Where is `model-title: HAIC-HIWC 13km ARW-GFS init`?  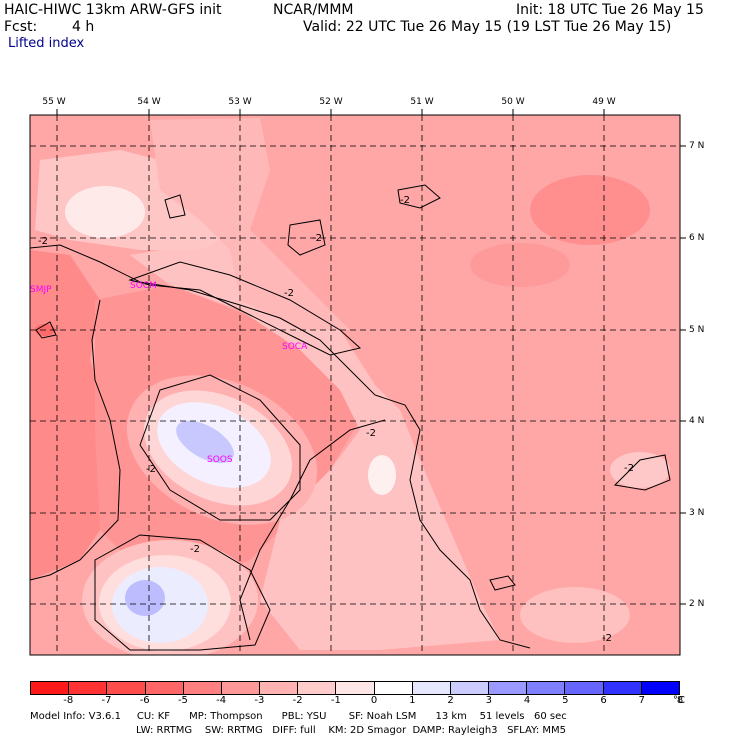
model-title: HAIC-HIWC 13km ARW-GFS init is located at coordinates (113, 10).